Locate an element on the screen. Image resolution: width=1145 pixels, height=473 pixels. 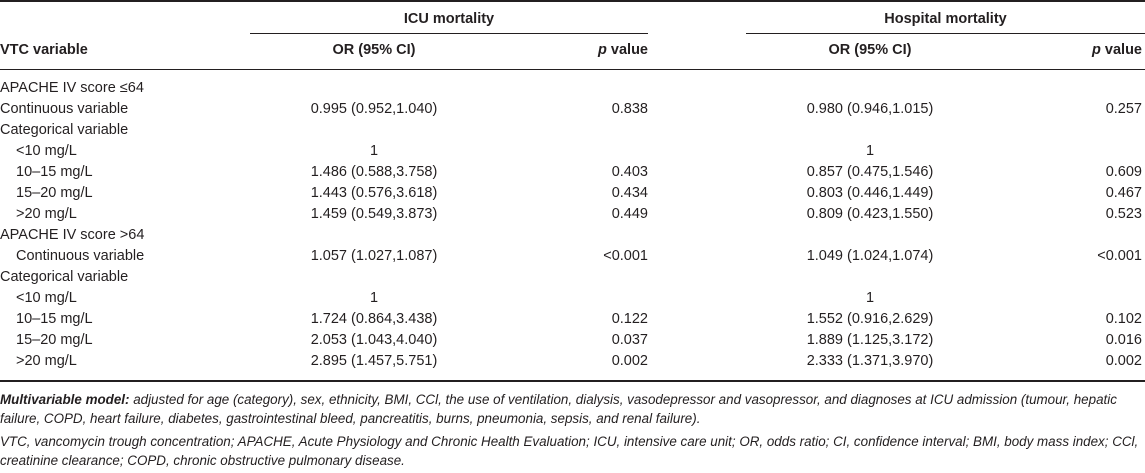
p-hosp: 0.102 is located at coordinates (1123, 319).